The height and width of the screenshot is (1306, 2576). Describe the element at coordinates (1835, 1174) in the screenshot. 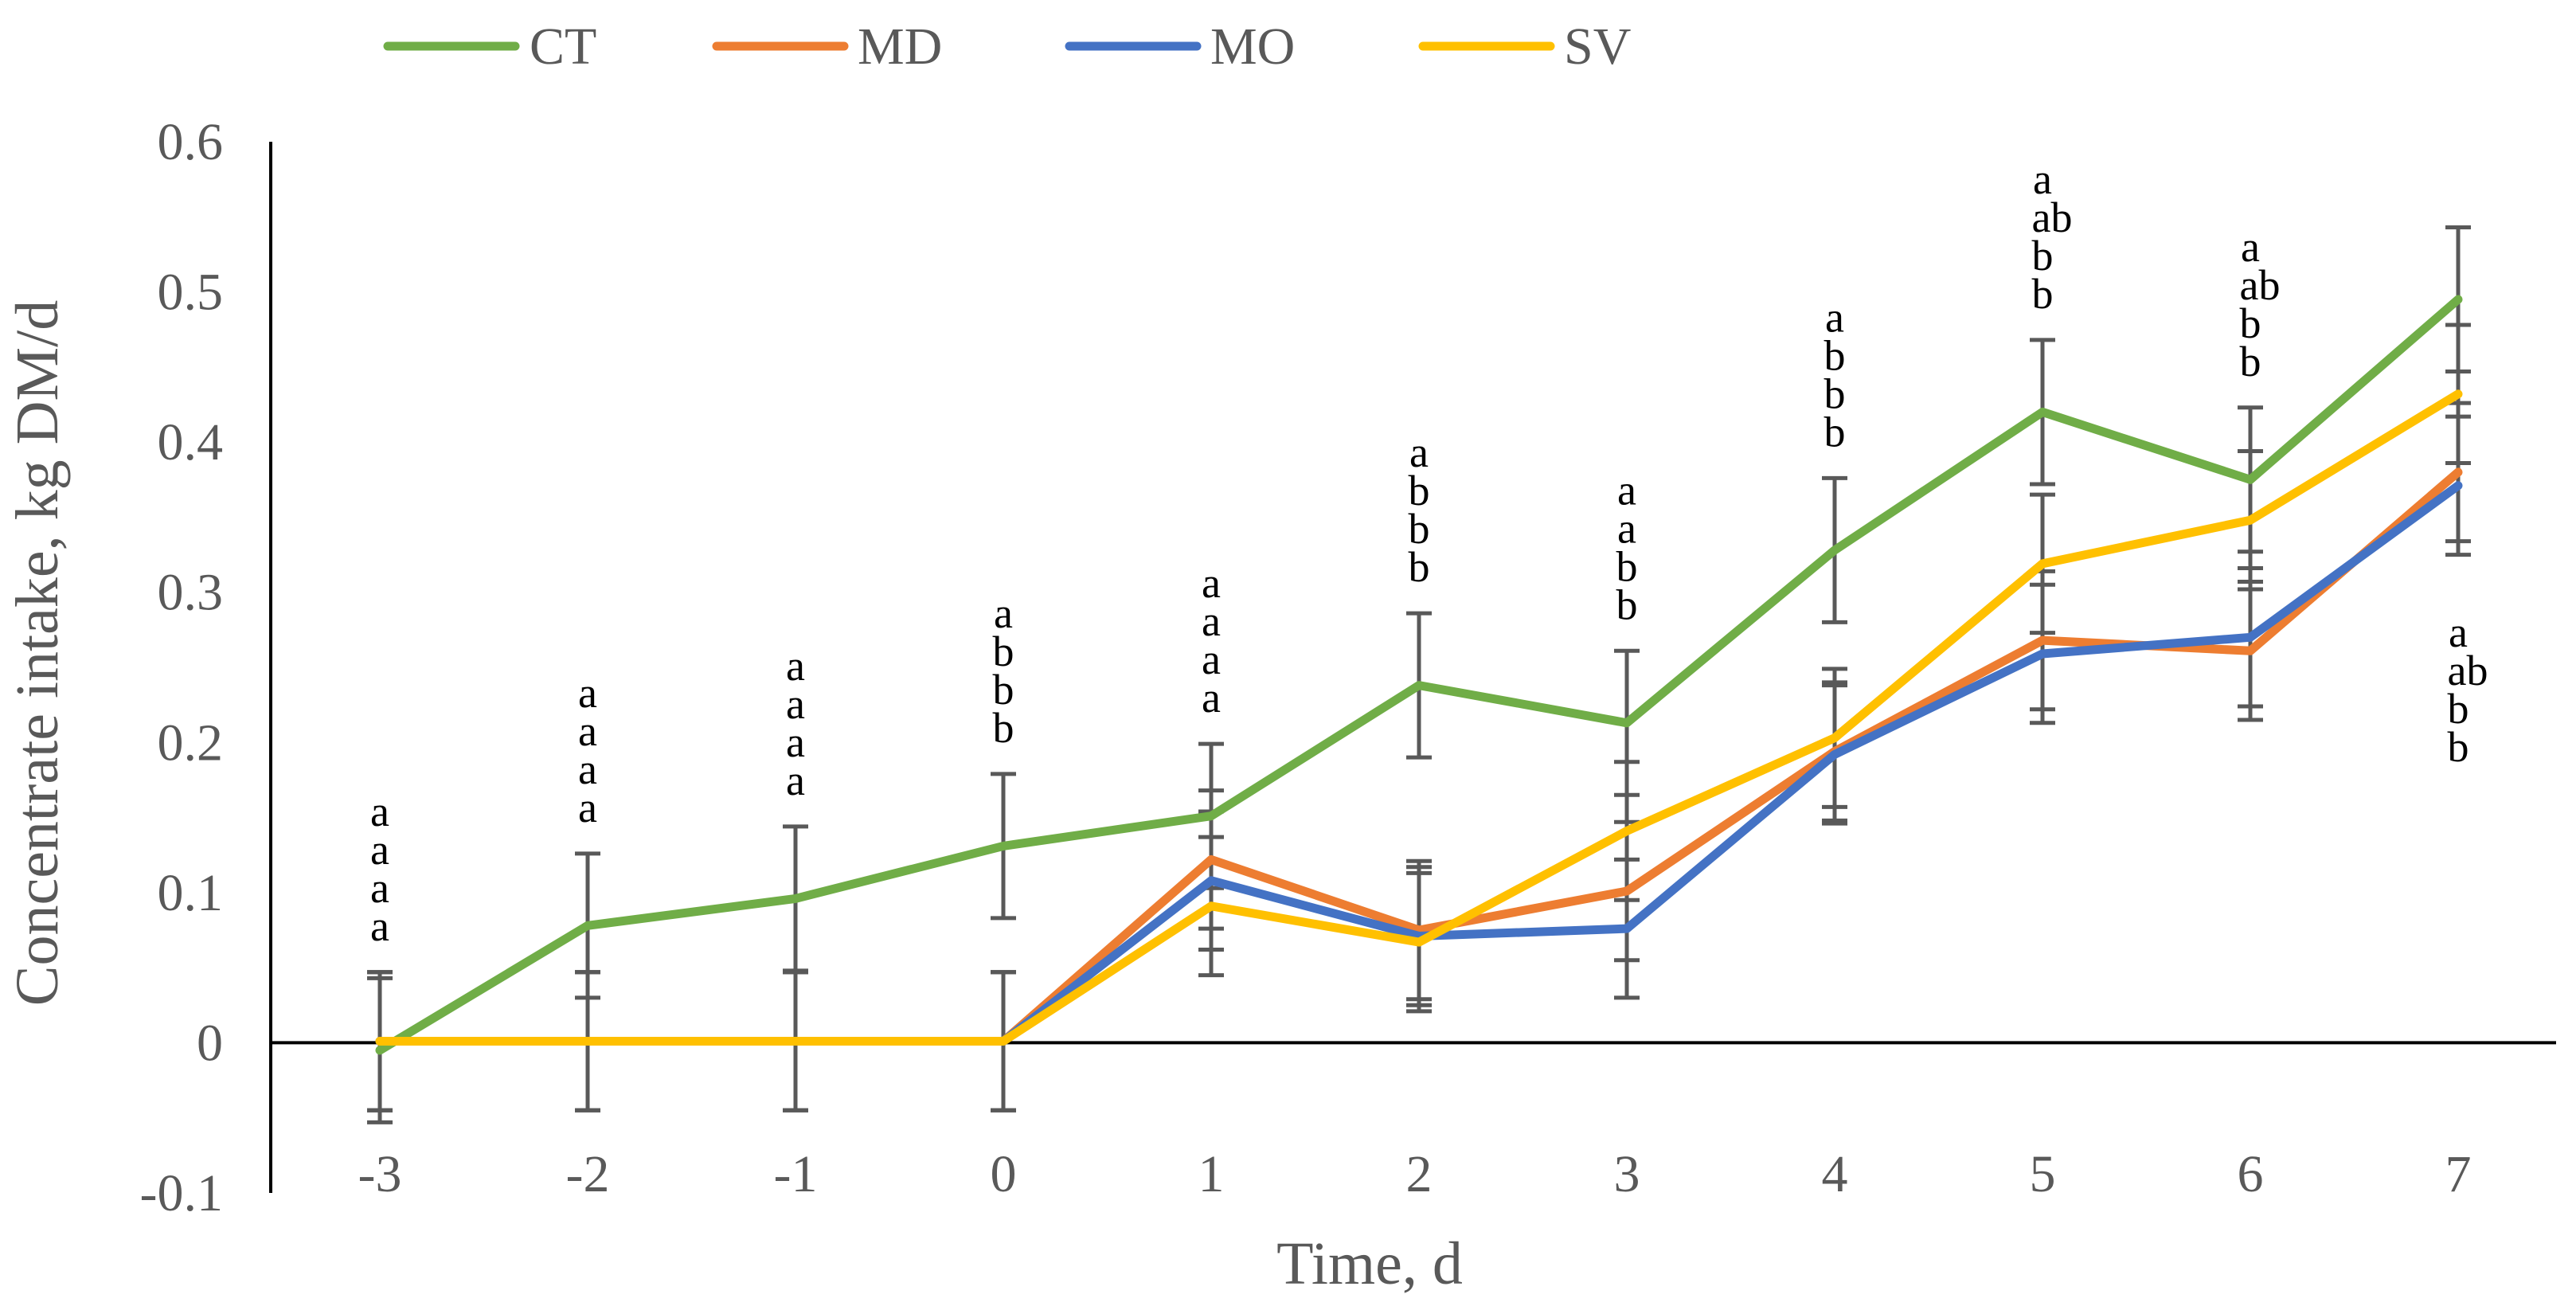

I see `x-tick-label: 4` at that location.